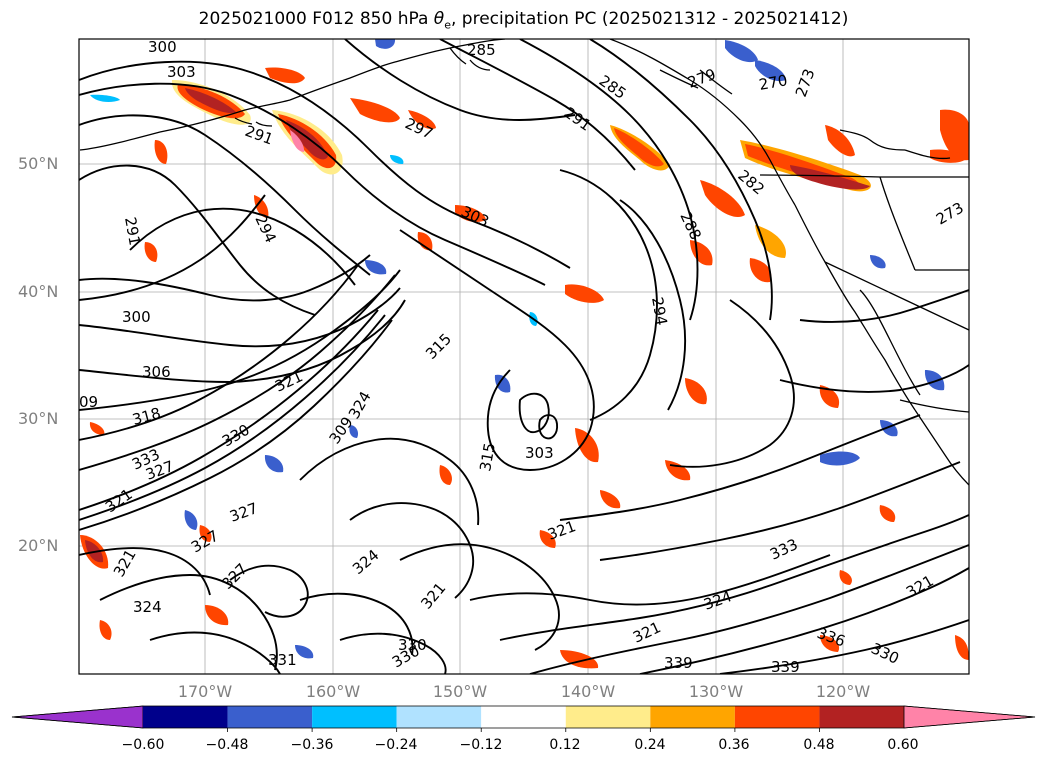  What do you see at coordinates (751, 182) in the screenshot?
I see `contour-label: 282` at bounding box center [751, 182].